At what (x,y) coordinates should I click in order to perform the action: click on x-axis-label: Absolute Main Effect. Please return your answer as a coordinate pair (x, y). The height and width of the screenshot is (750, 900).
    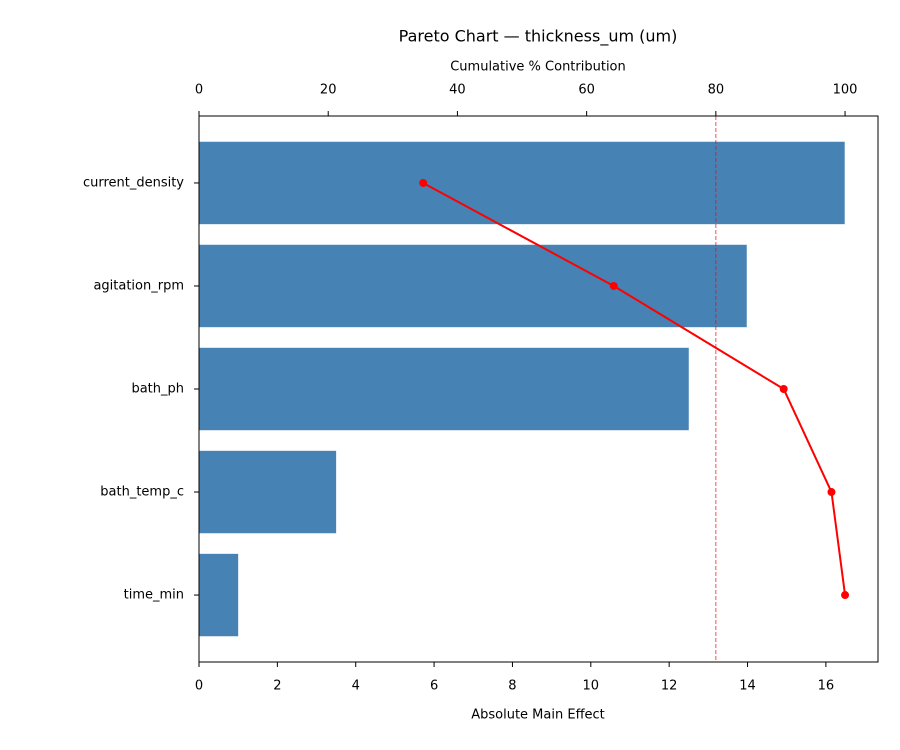
    Looking at the image, I should click on (538, 715).